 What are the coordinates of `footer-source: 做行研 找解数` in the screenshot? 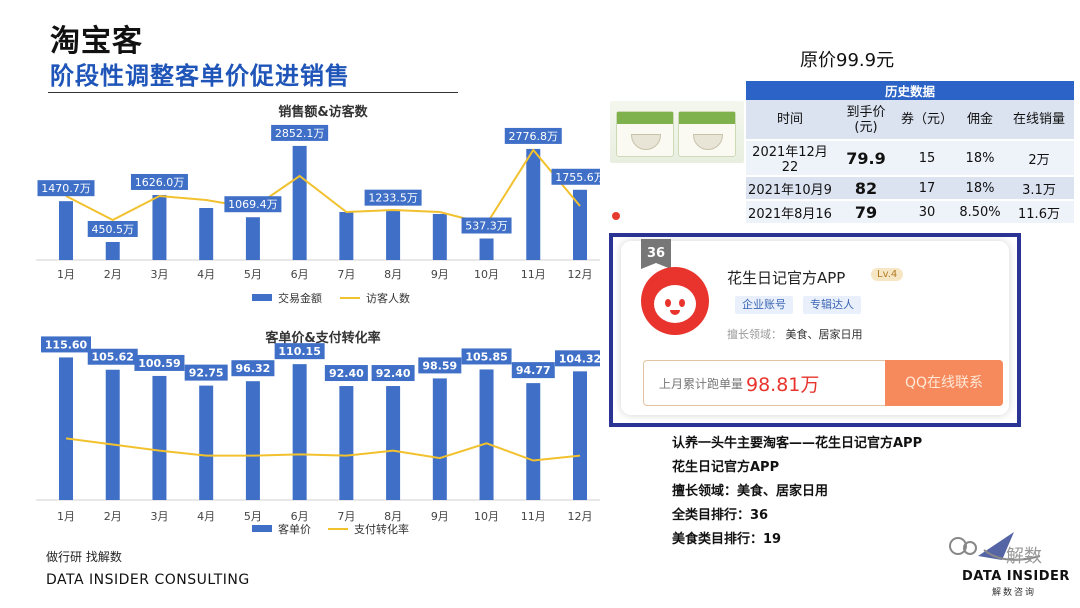 It's located at (84, 557).